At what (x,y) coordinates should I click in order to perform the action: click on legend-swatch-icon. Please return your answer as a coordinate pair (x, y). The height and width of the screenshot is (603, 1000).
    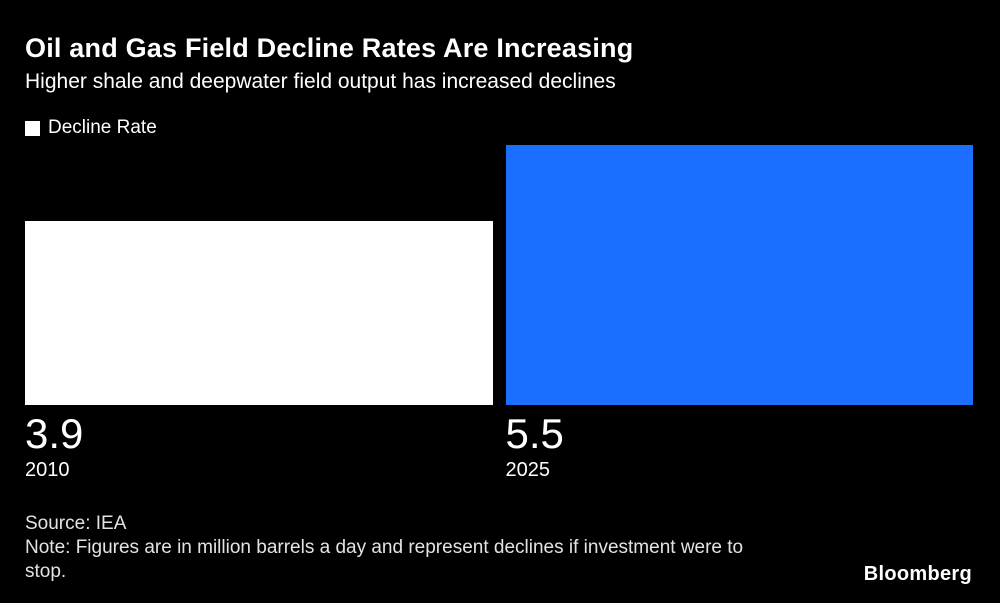
    Looking at the image, I should click on (32, 128).